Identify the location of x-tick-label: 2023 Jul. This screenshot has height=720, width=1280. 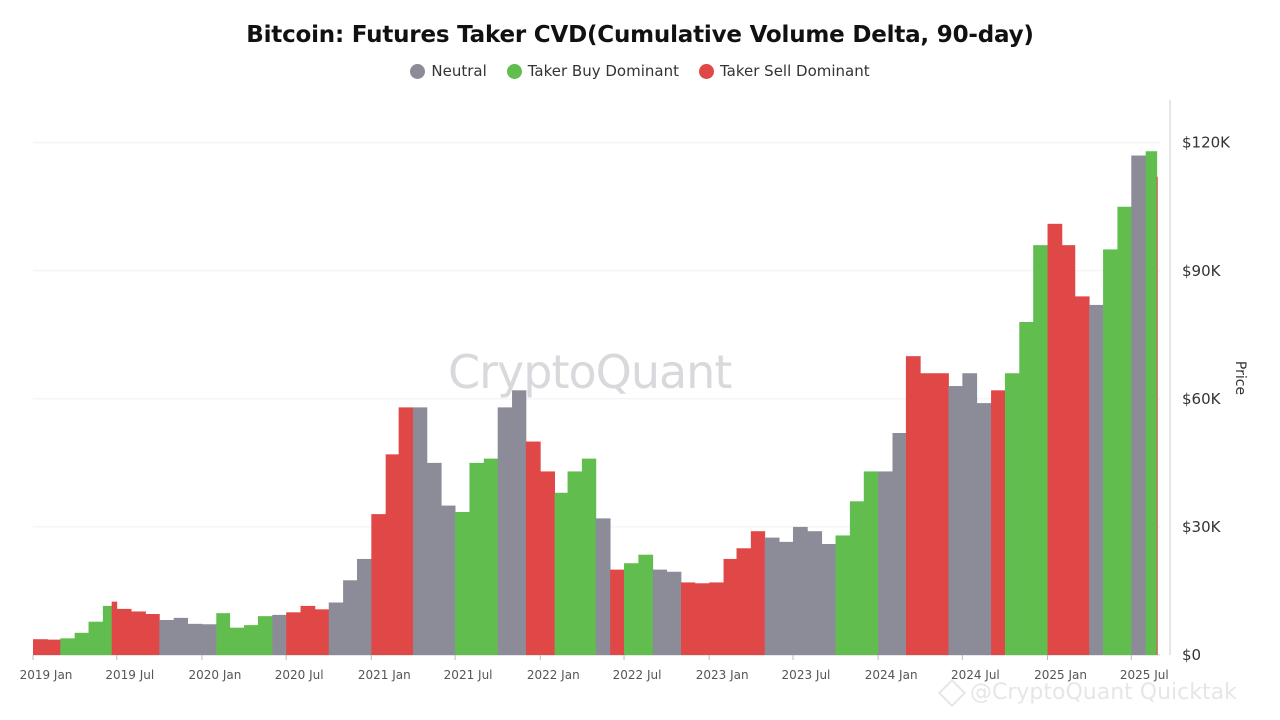
(806, 675).